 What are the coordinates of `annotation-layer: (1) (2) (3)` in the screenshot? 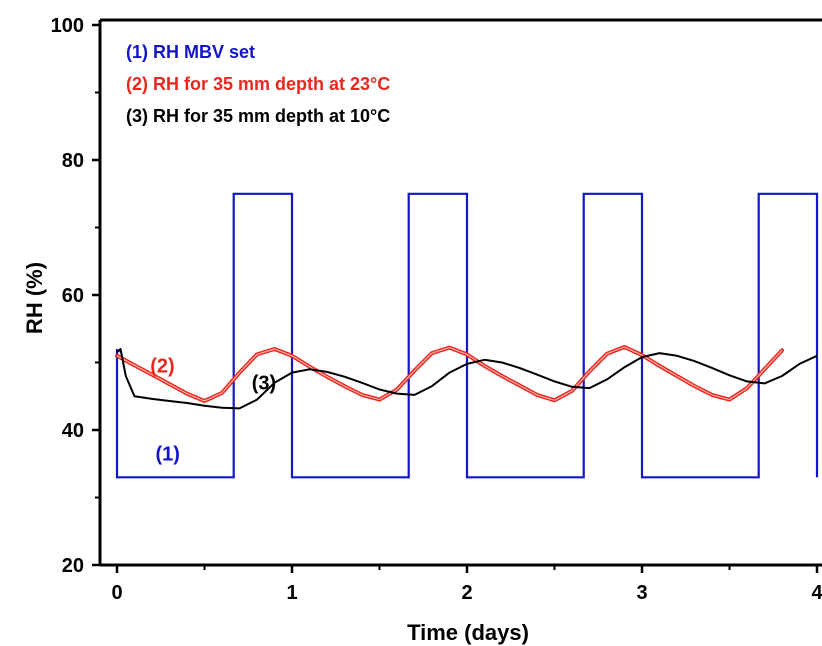 It's located at (213, 411).